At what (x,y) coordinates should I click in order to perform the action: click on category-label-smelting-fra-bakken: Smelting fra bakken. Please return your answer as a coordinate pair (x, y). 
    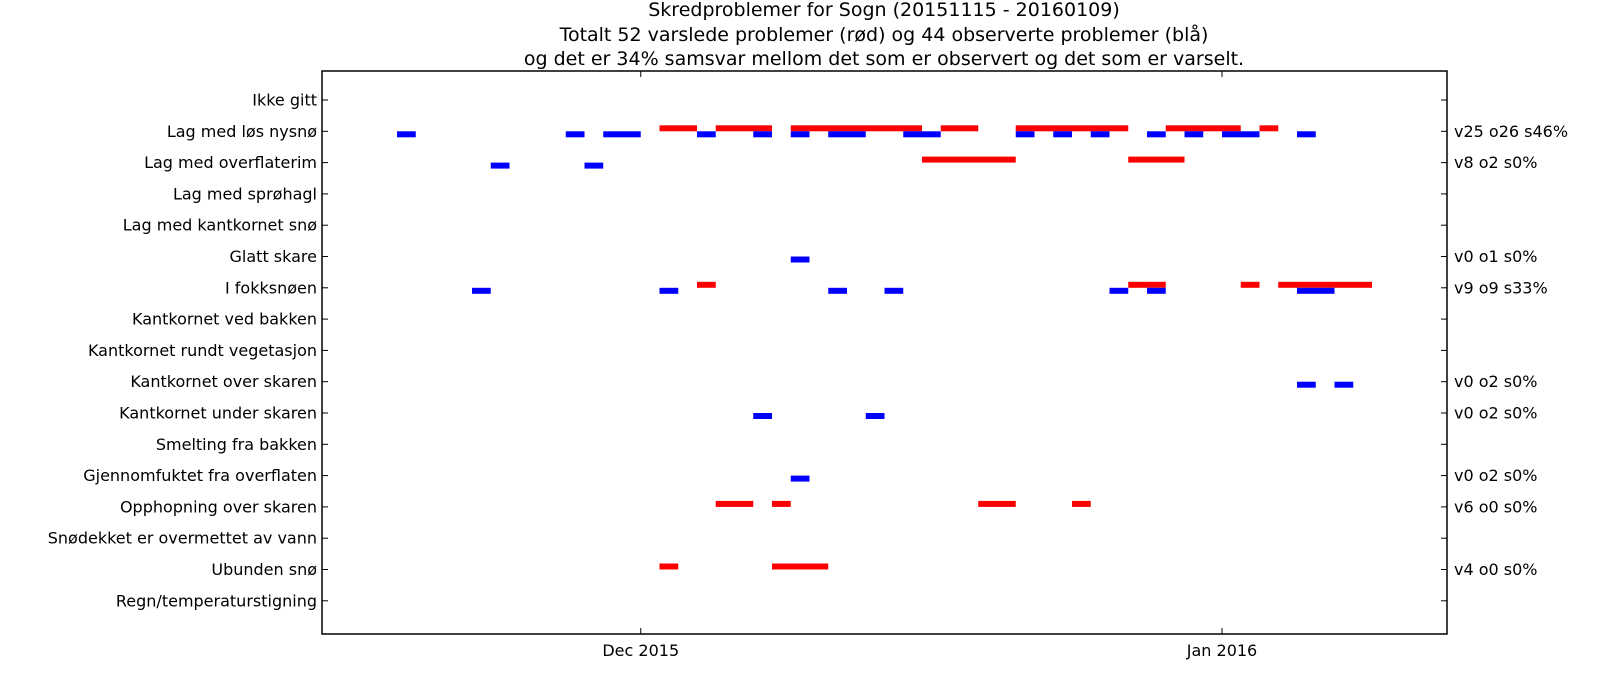
    Looking at the image, I should click on (236, 444).